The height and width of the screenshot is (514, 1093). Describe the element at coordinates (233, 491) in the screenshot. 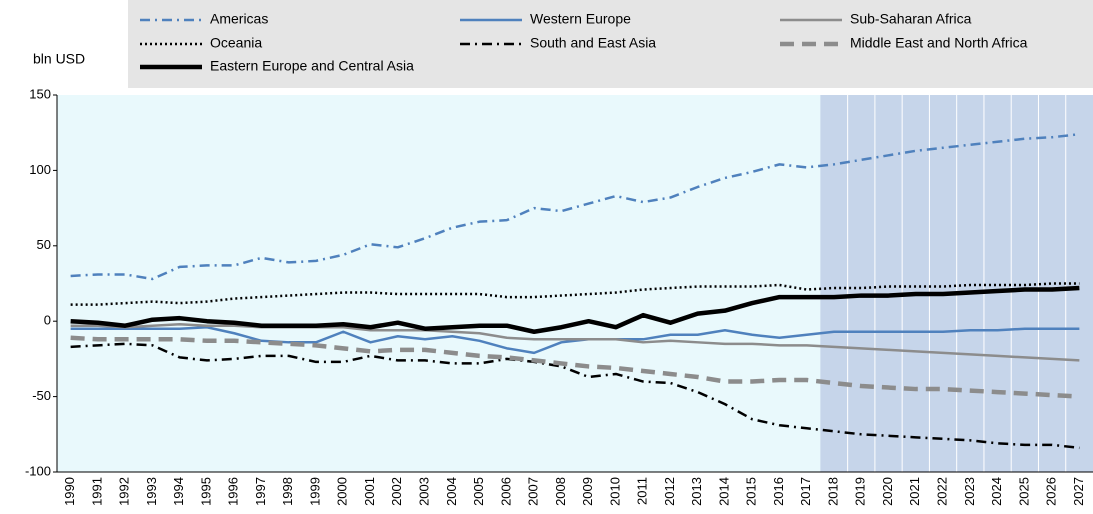

I see `x-tick-label: 1996` at that location.